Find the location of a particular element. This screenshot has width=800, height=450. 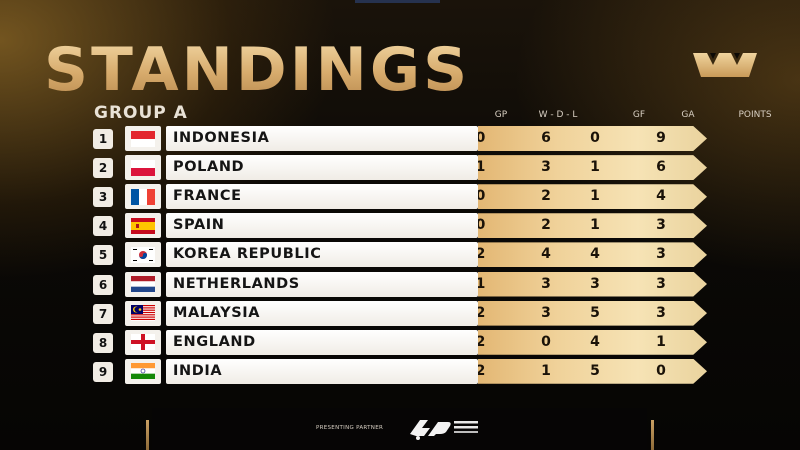

table-row: 9INDIA20-0-2150 is located at coordinates (400, 371).